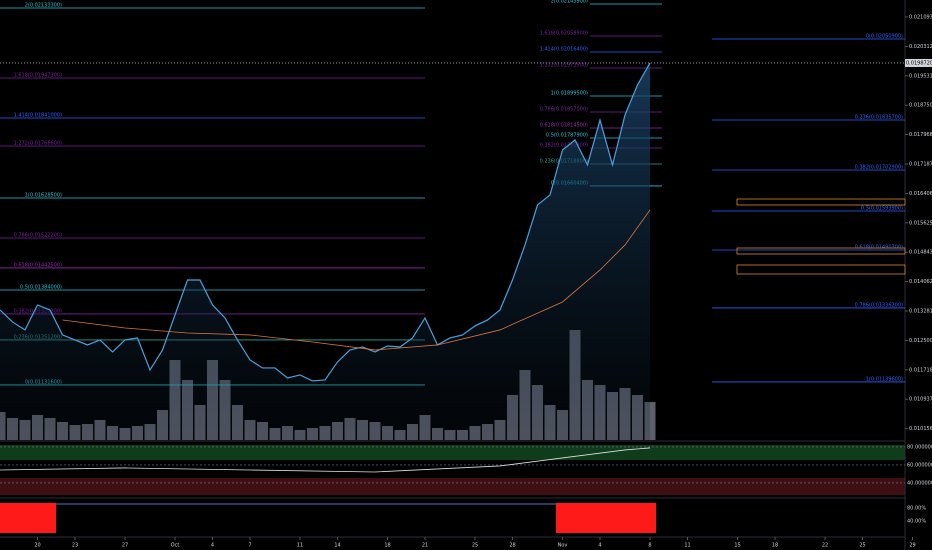  What do you see at coordinates (175, 546) in the screenshot?
I see `x-tick-label: Oct` at bounding box center [175, 546].